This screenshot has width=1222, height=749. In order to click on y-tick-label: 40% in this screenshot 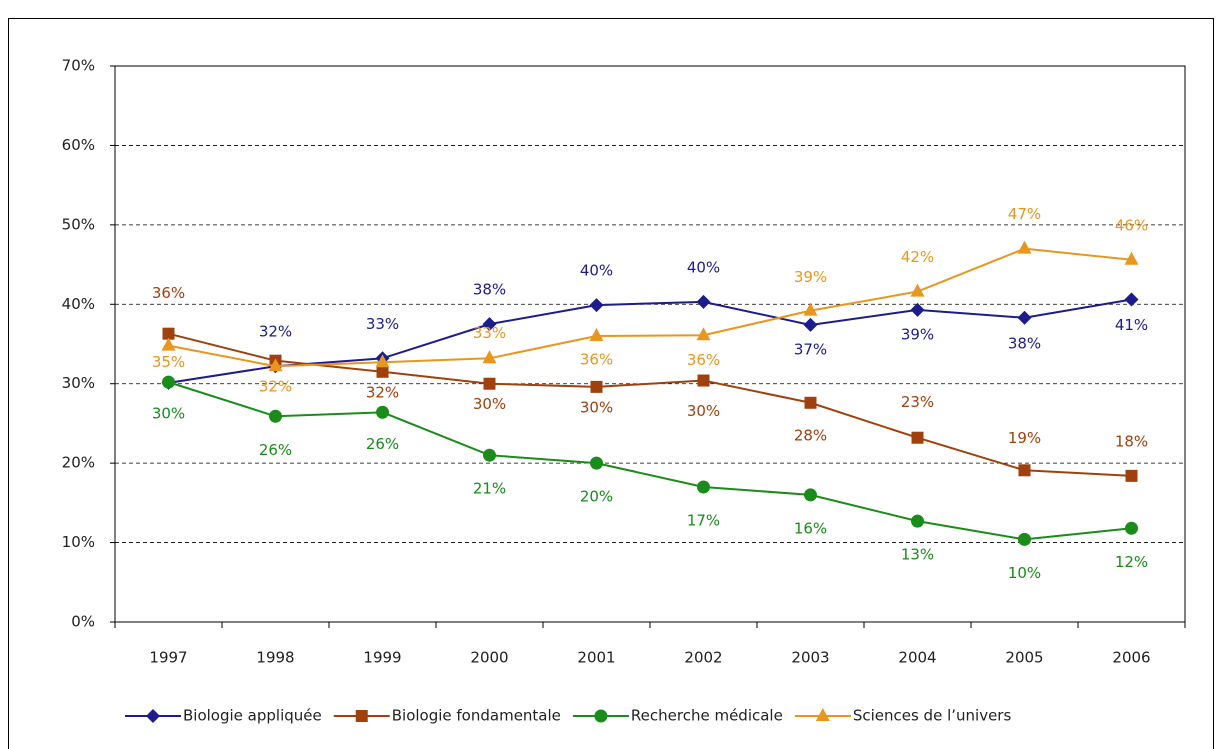, I will do `click(78, 304)`.